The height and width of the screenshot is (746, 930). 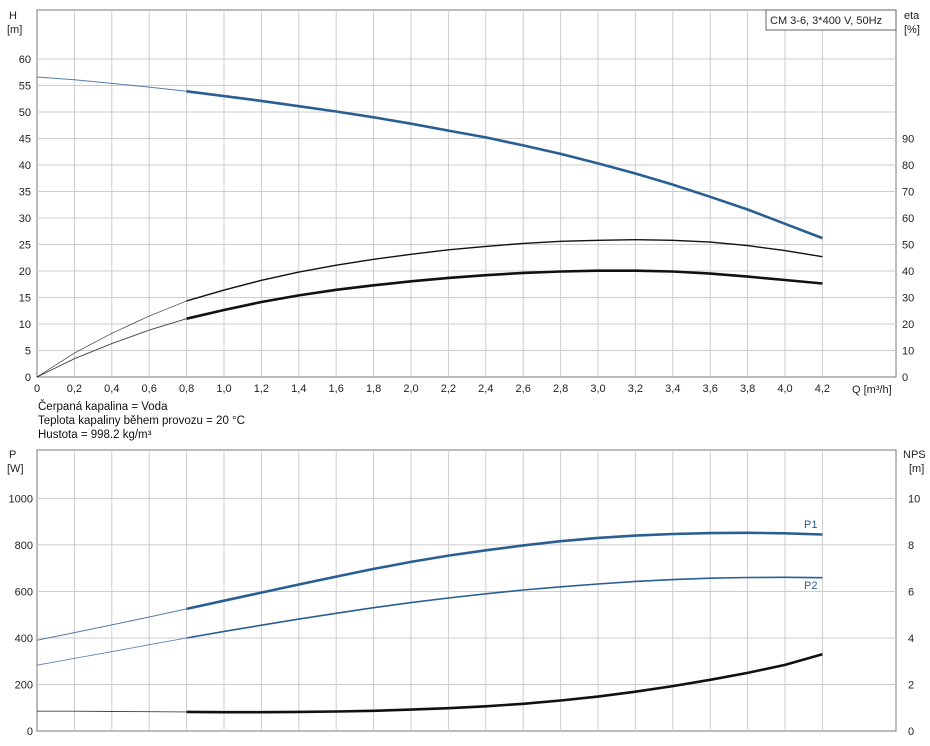 I want to click on upper-right-tick-label: 50, so click(x=908, y=246).